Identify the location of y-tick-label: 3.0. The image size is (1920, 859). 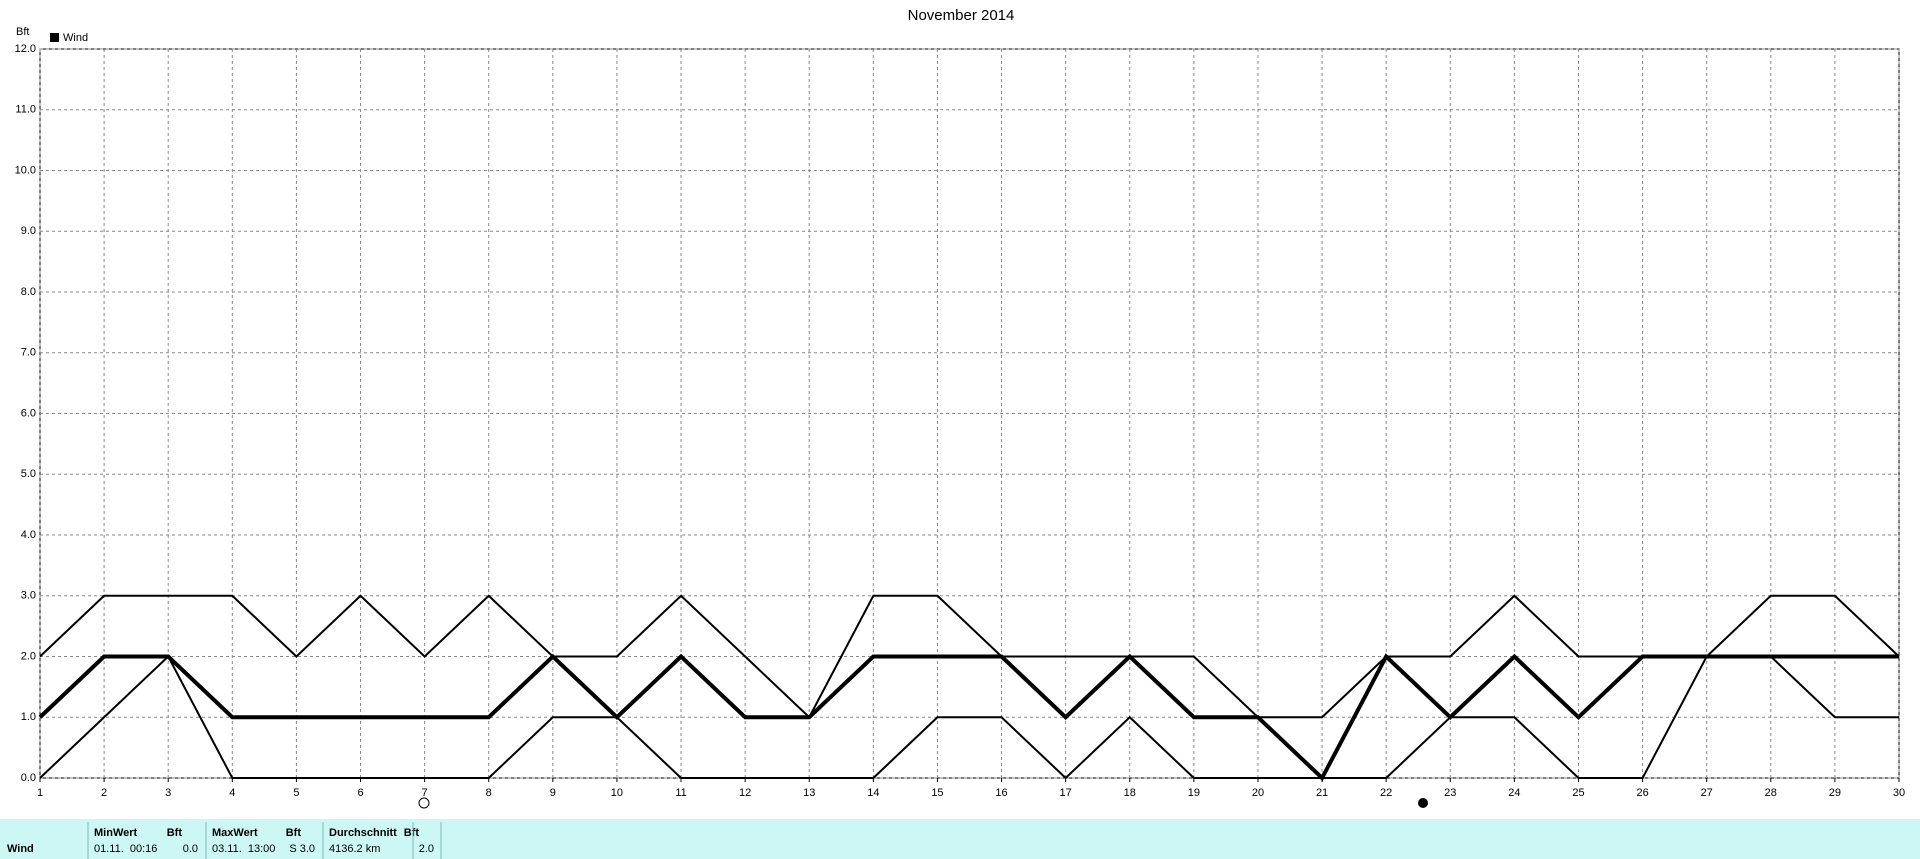
(28, 596).